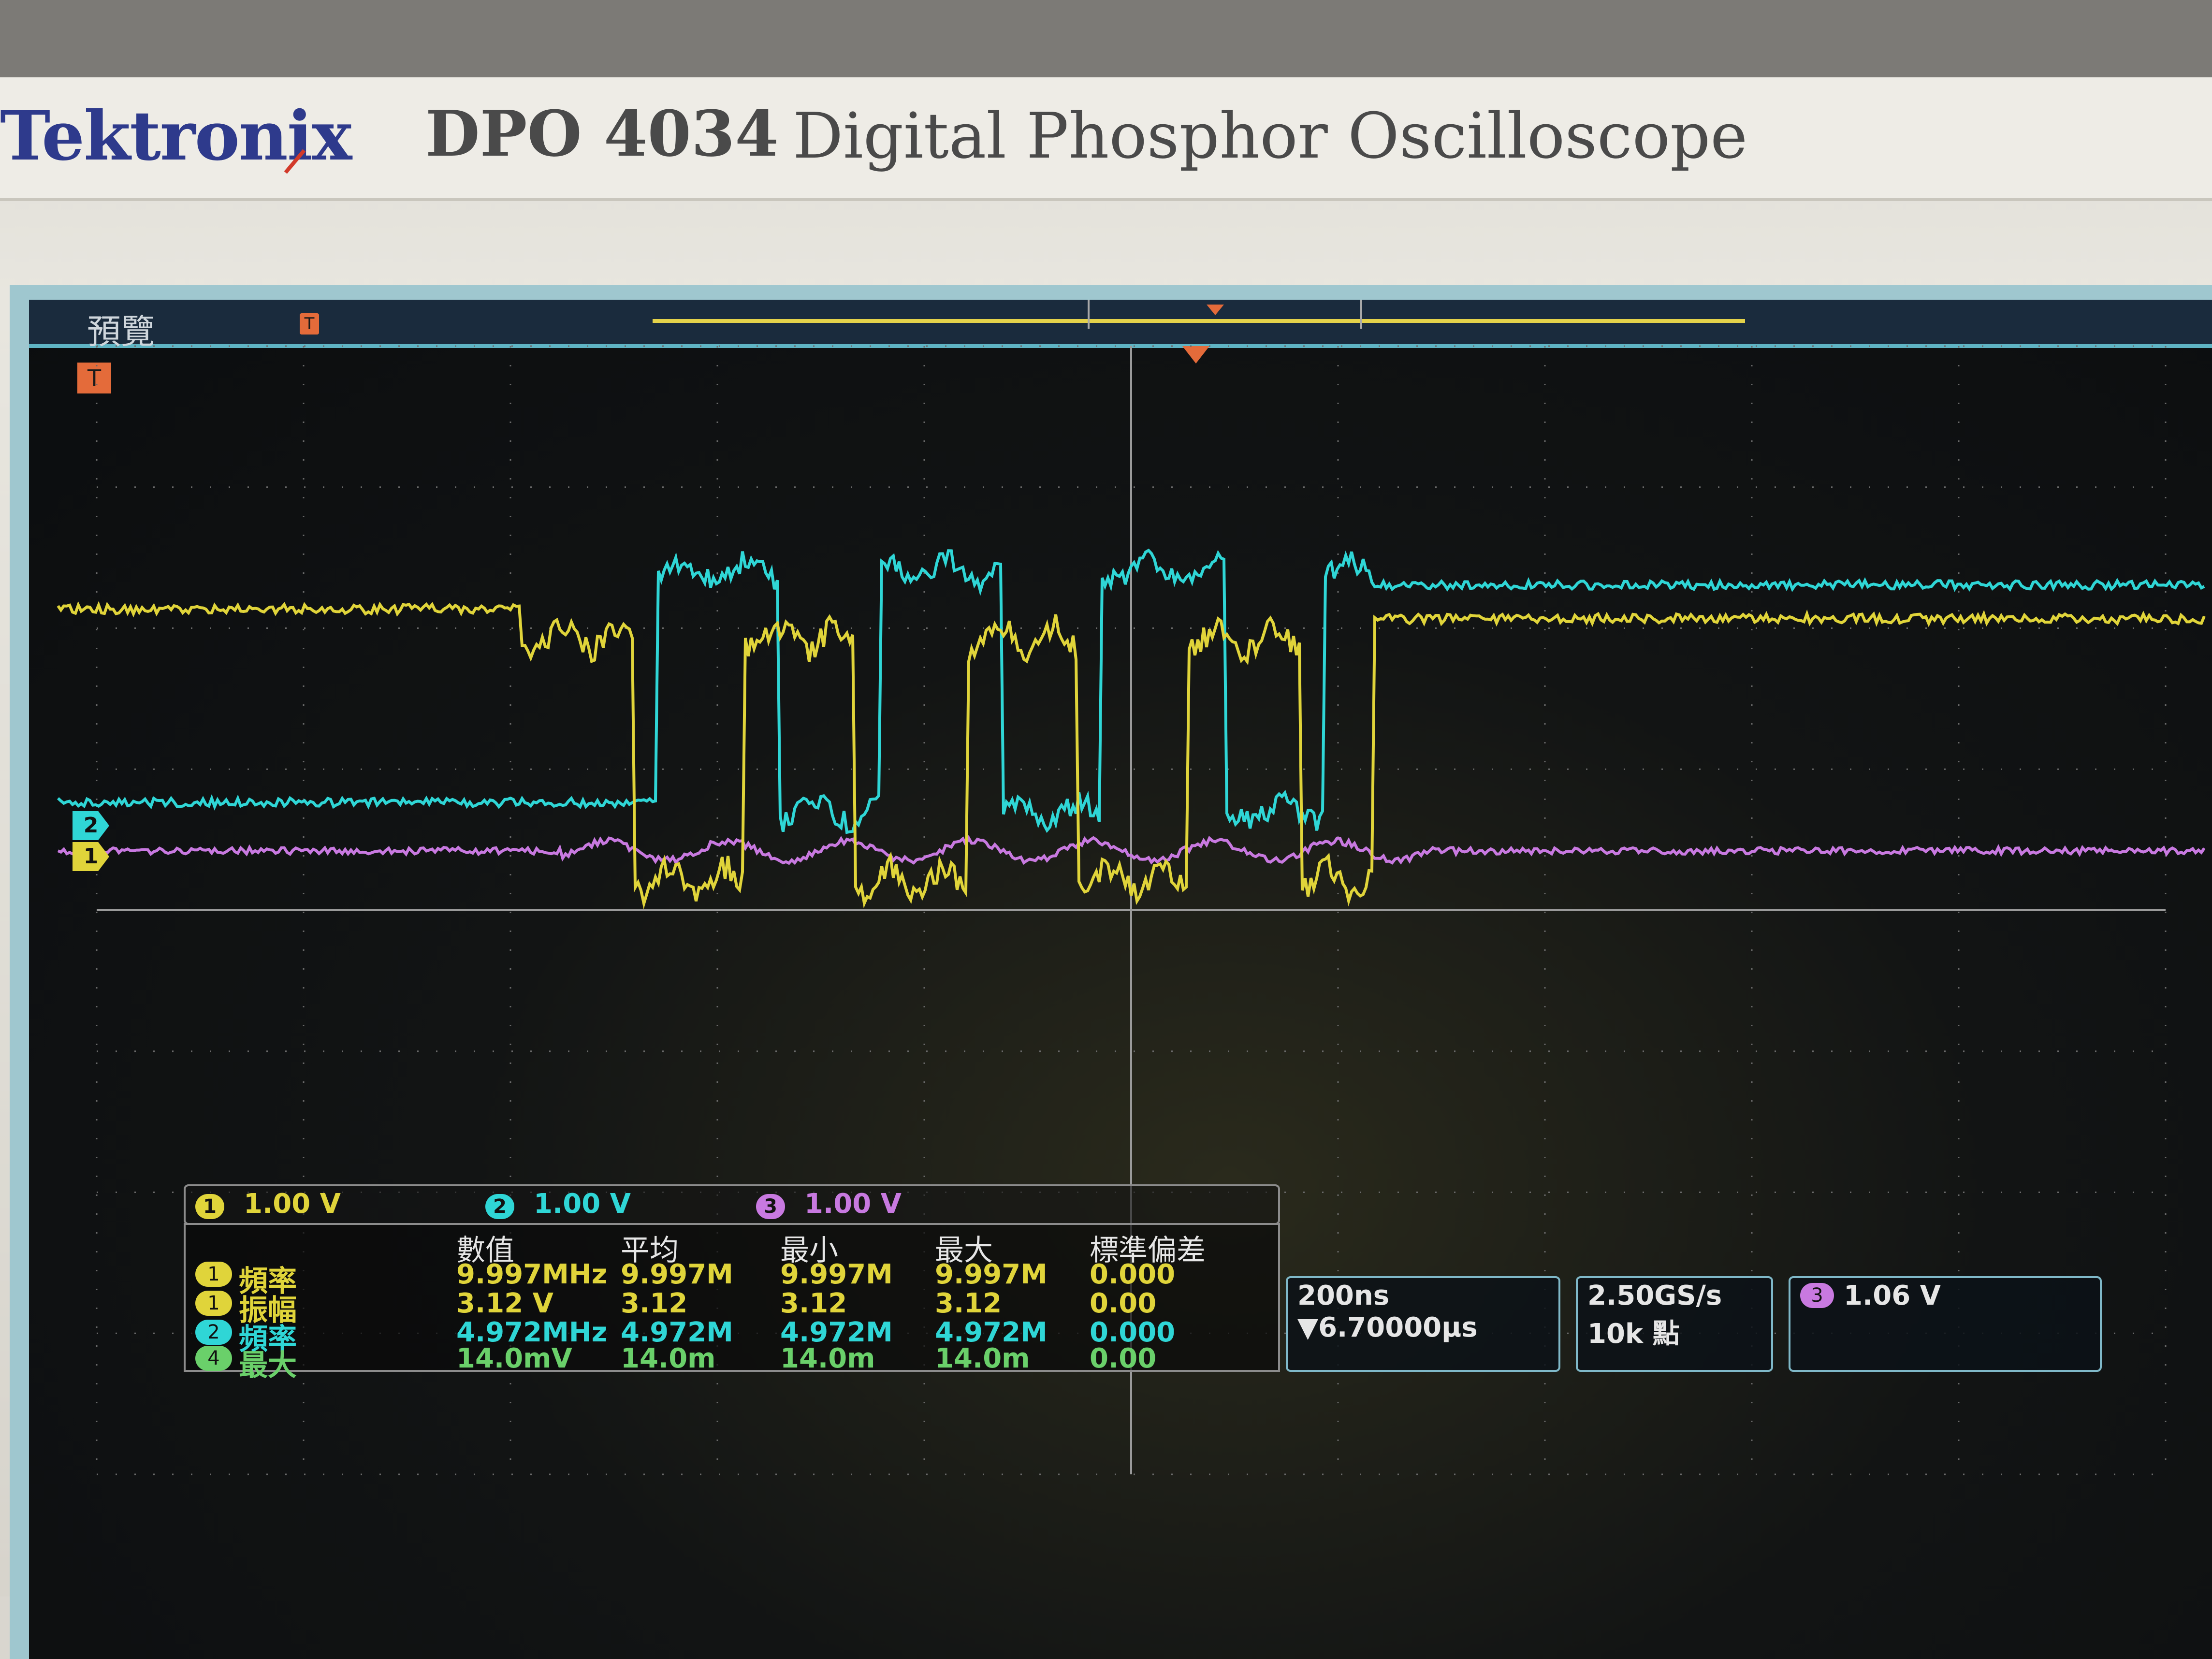  Describe the element at coordinates (213, 1358) in the screenshot. I see `row-4-channel-badge: 4` at that location.